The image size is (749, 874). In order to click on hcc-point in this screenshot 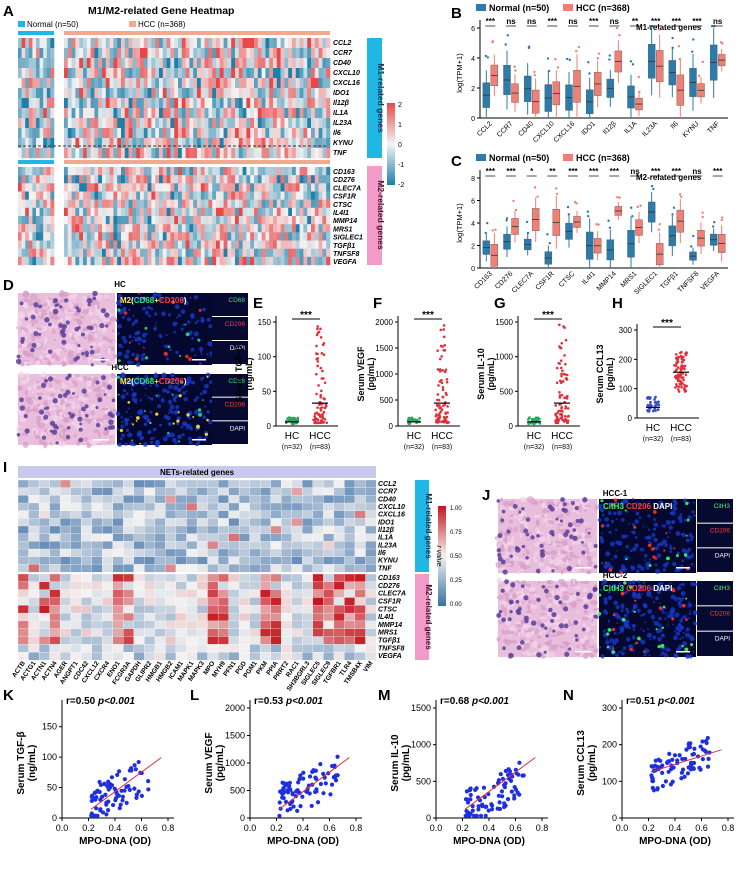, I will do `click(318, 422)`.